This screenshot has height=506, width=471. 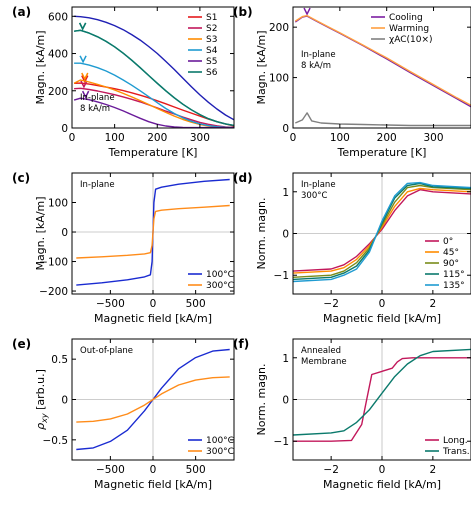 What do you see at coordinates (454, 275) in the screenshot?
I see `legend-label: 115°` at bounding box center [454, 275].